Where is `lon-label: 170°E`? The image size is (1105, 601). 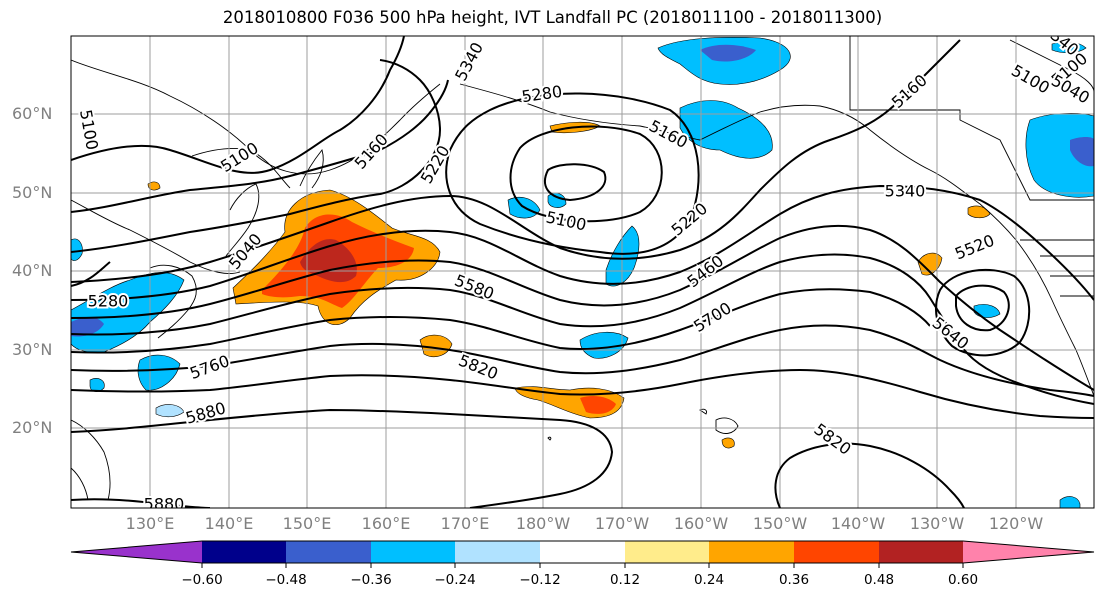 lon-label: 170°E is located at coordinates (465, 523).